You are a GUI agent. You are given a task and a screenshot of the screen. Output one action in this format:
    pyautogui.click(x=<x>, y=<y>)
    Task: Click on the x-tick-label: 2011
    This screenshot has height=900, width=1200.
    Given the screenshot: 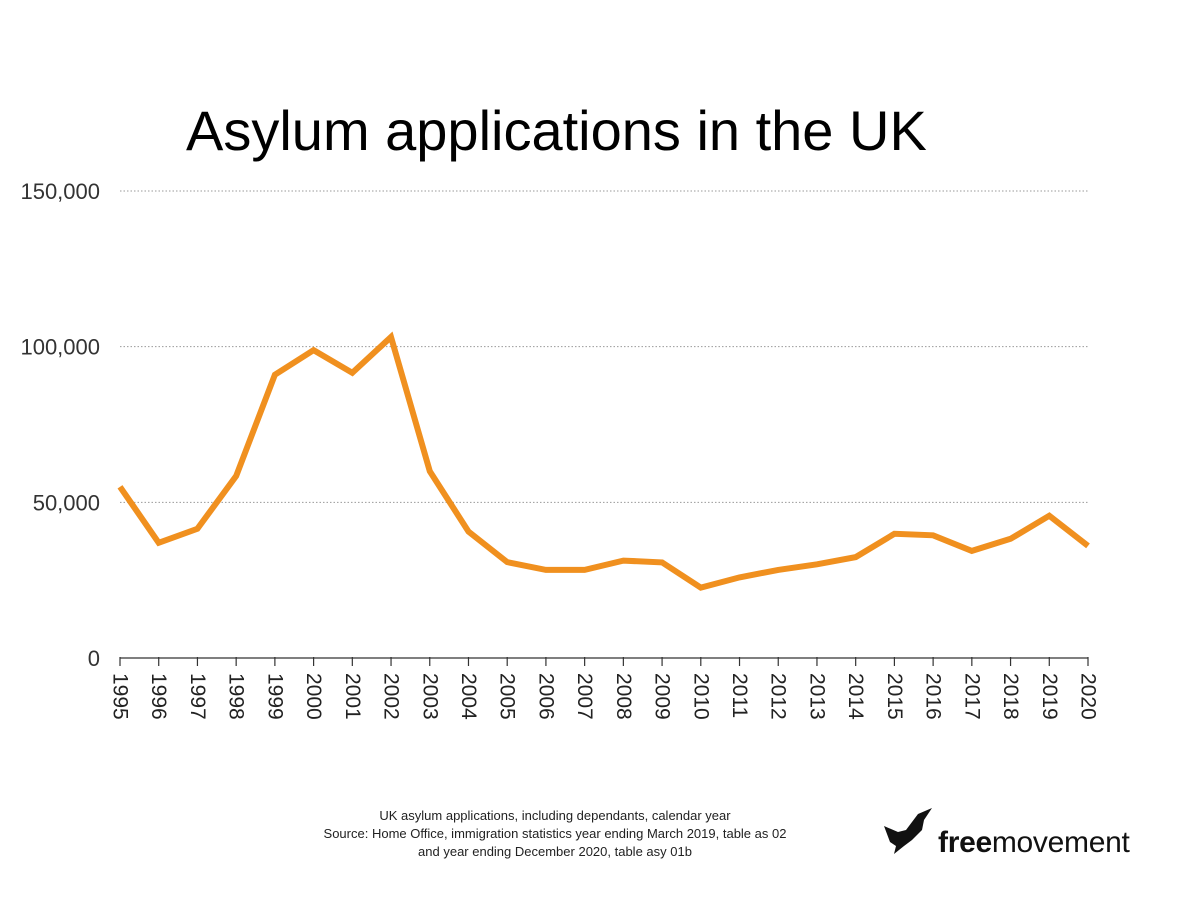 What is the action you would take?
    pyautogui.click(x=739, y=695)
    